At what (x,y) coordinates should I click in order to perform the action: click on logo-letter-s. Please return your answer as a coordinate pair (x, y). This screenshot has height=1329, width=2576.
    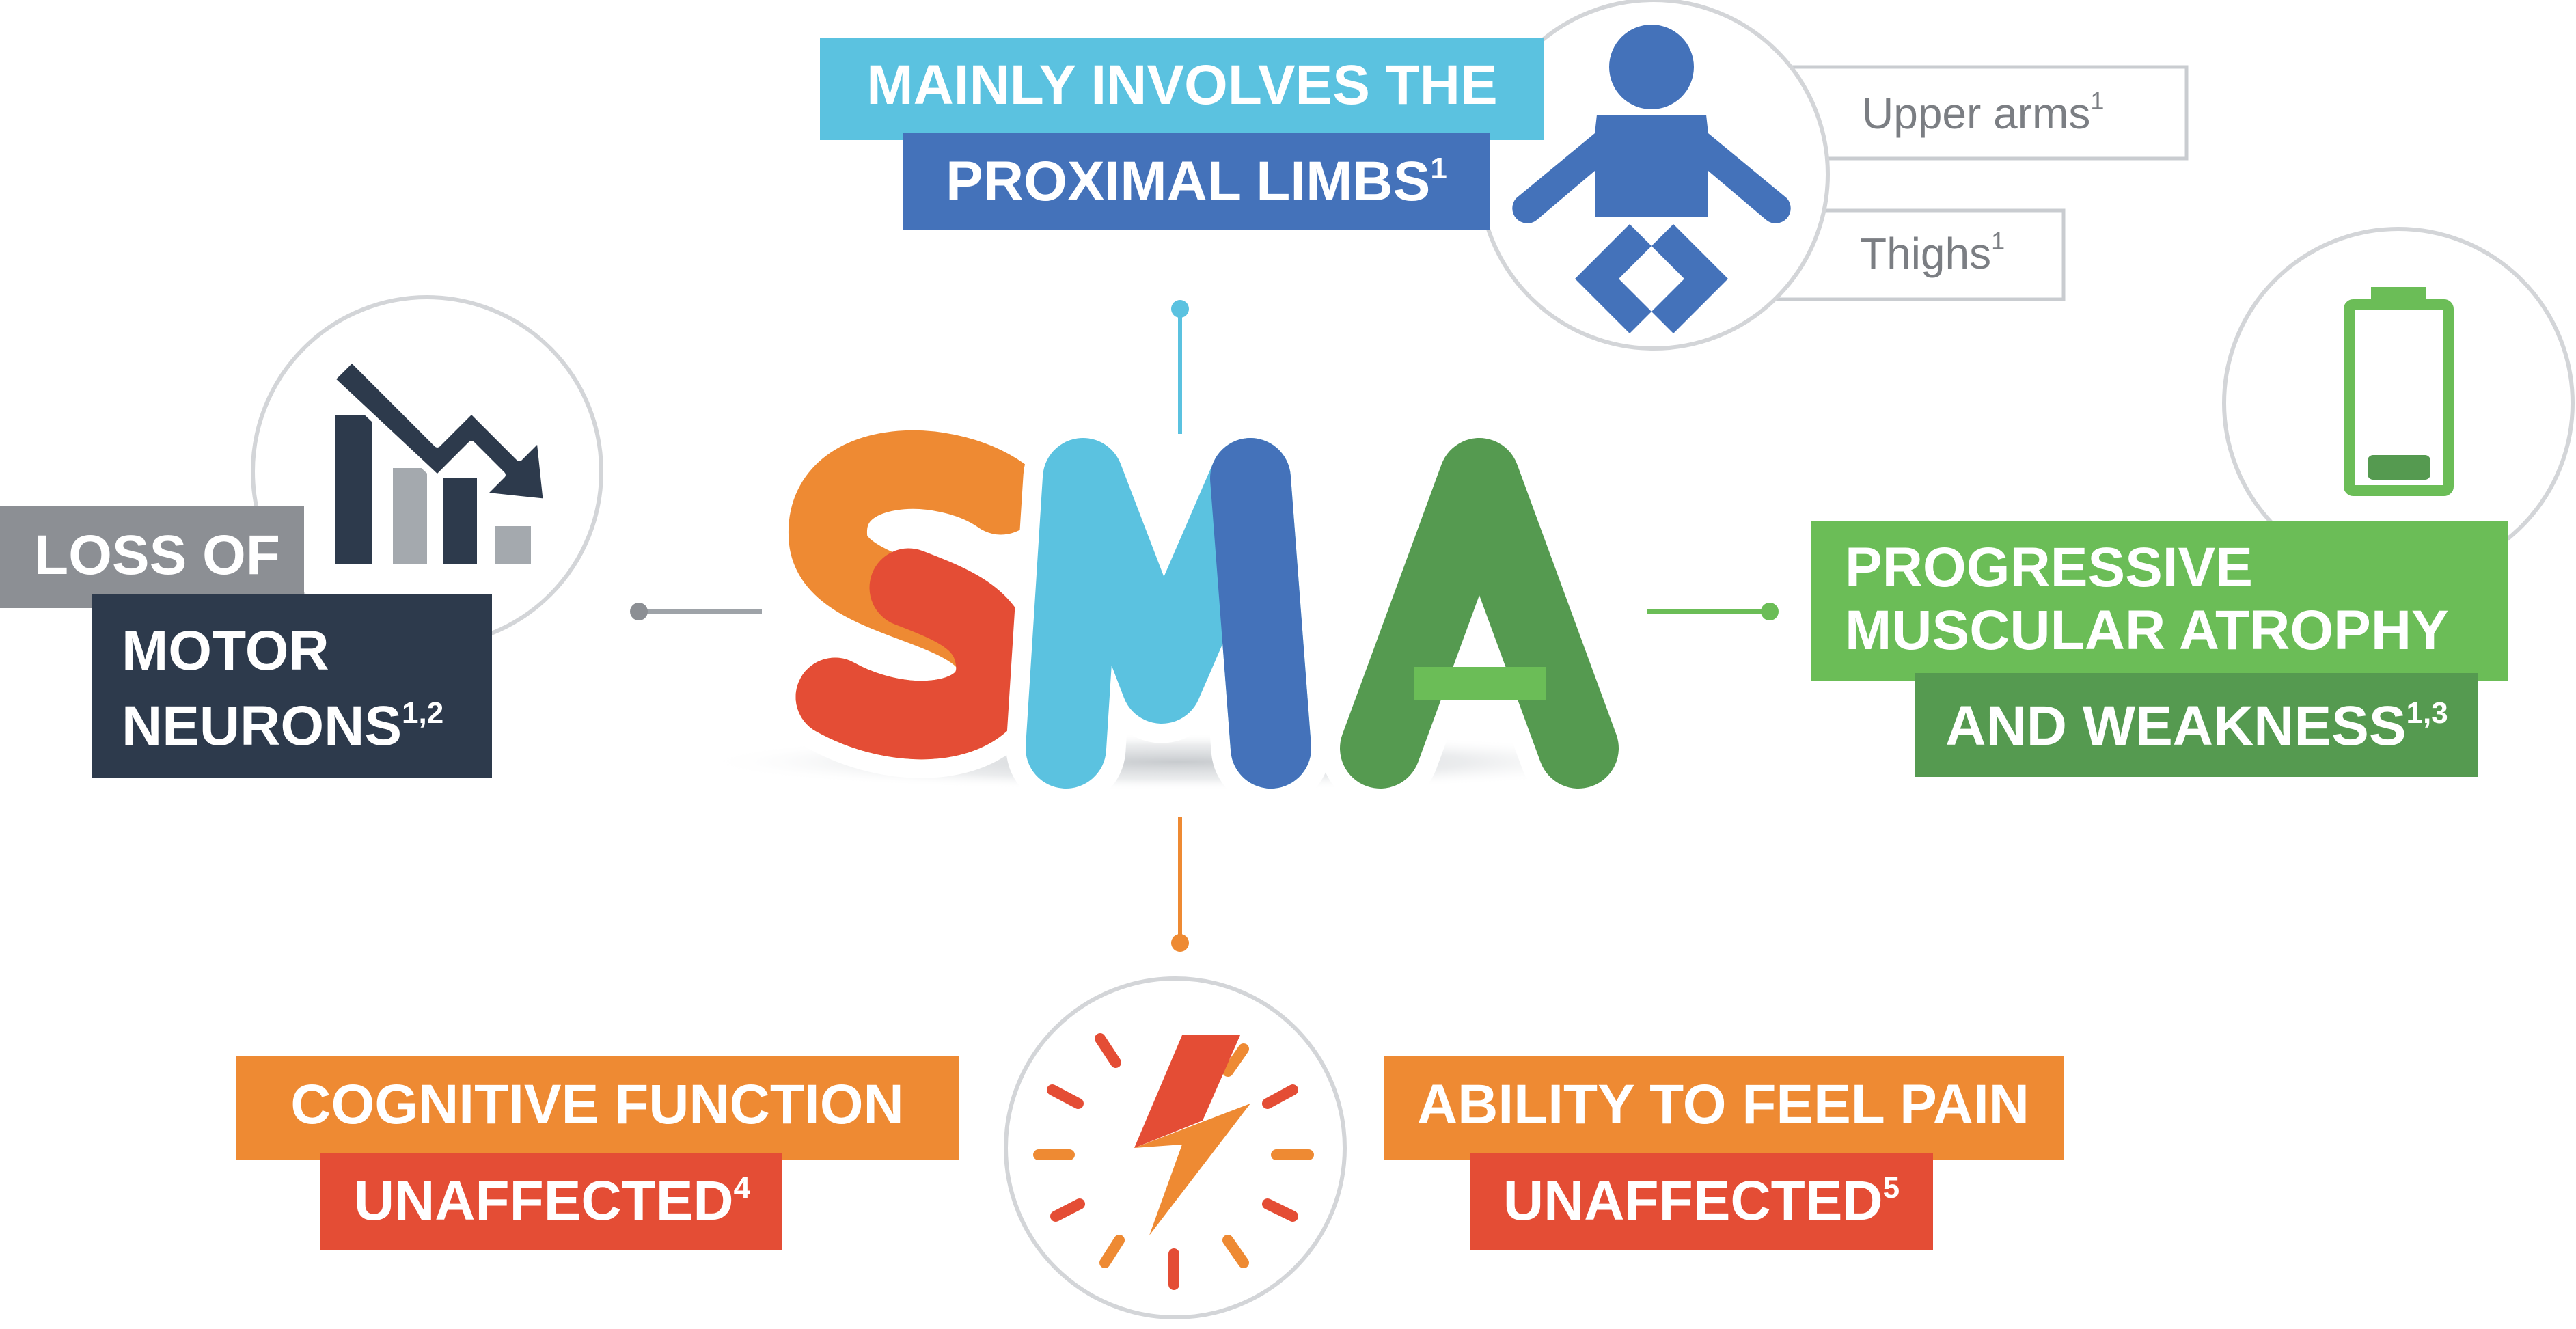
    Looking at the image, I should click on (914, 594).